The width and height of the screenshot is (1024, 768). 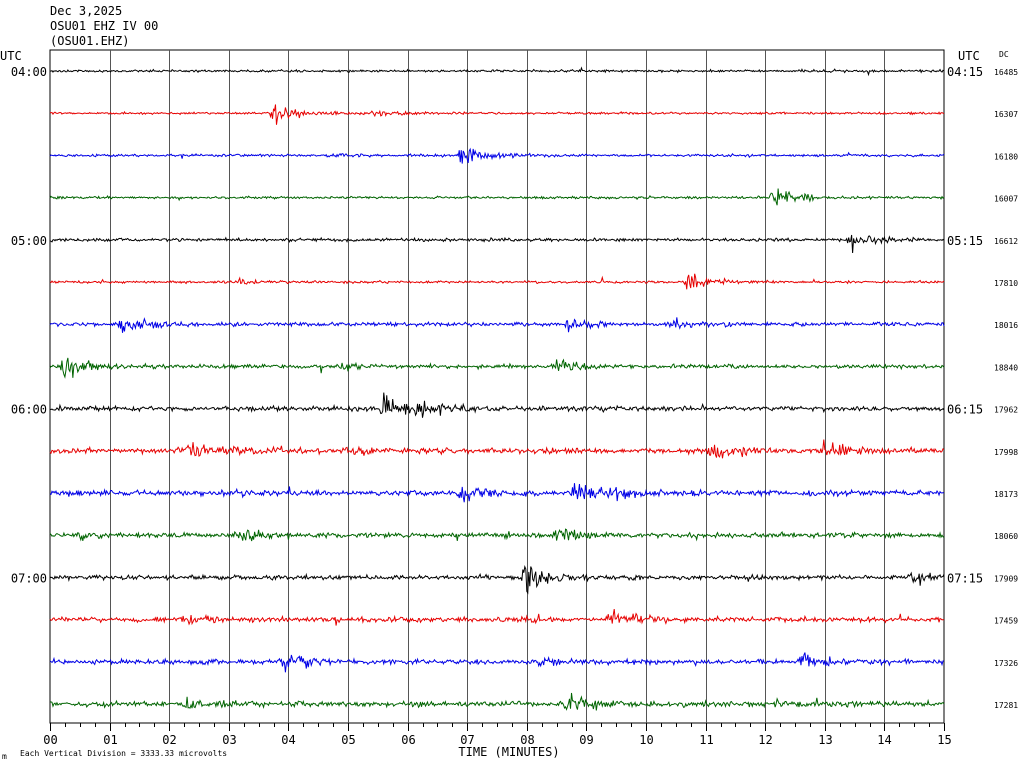 I want to click on x-tick-label: 05, so click(x=348, y=740).